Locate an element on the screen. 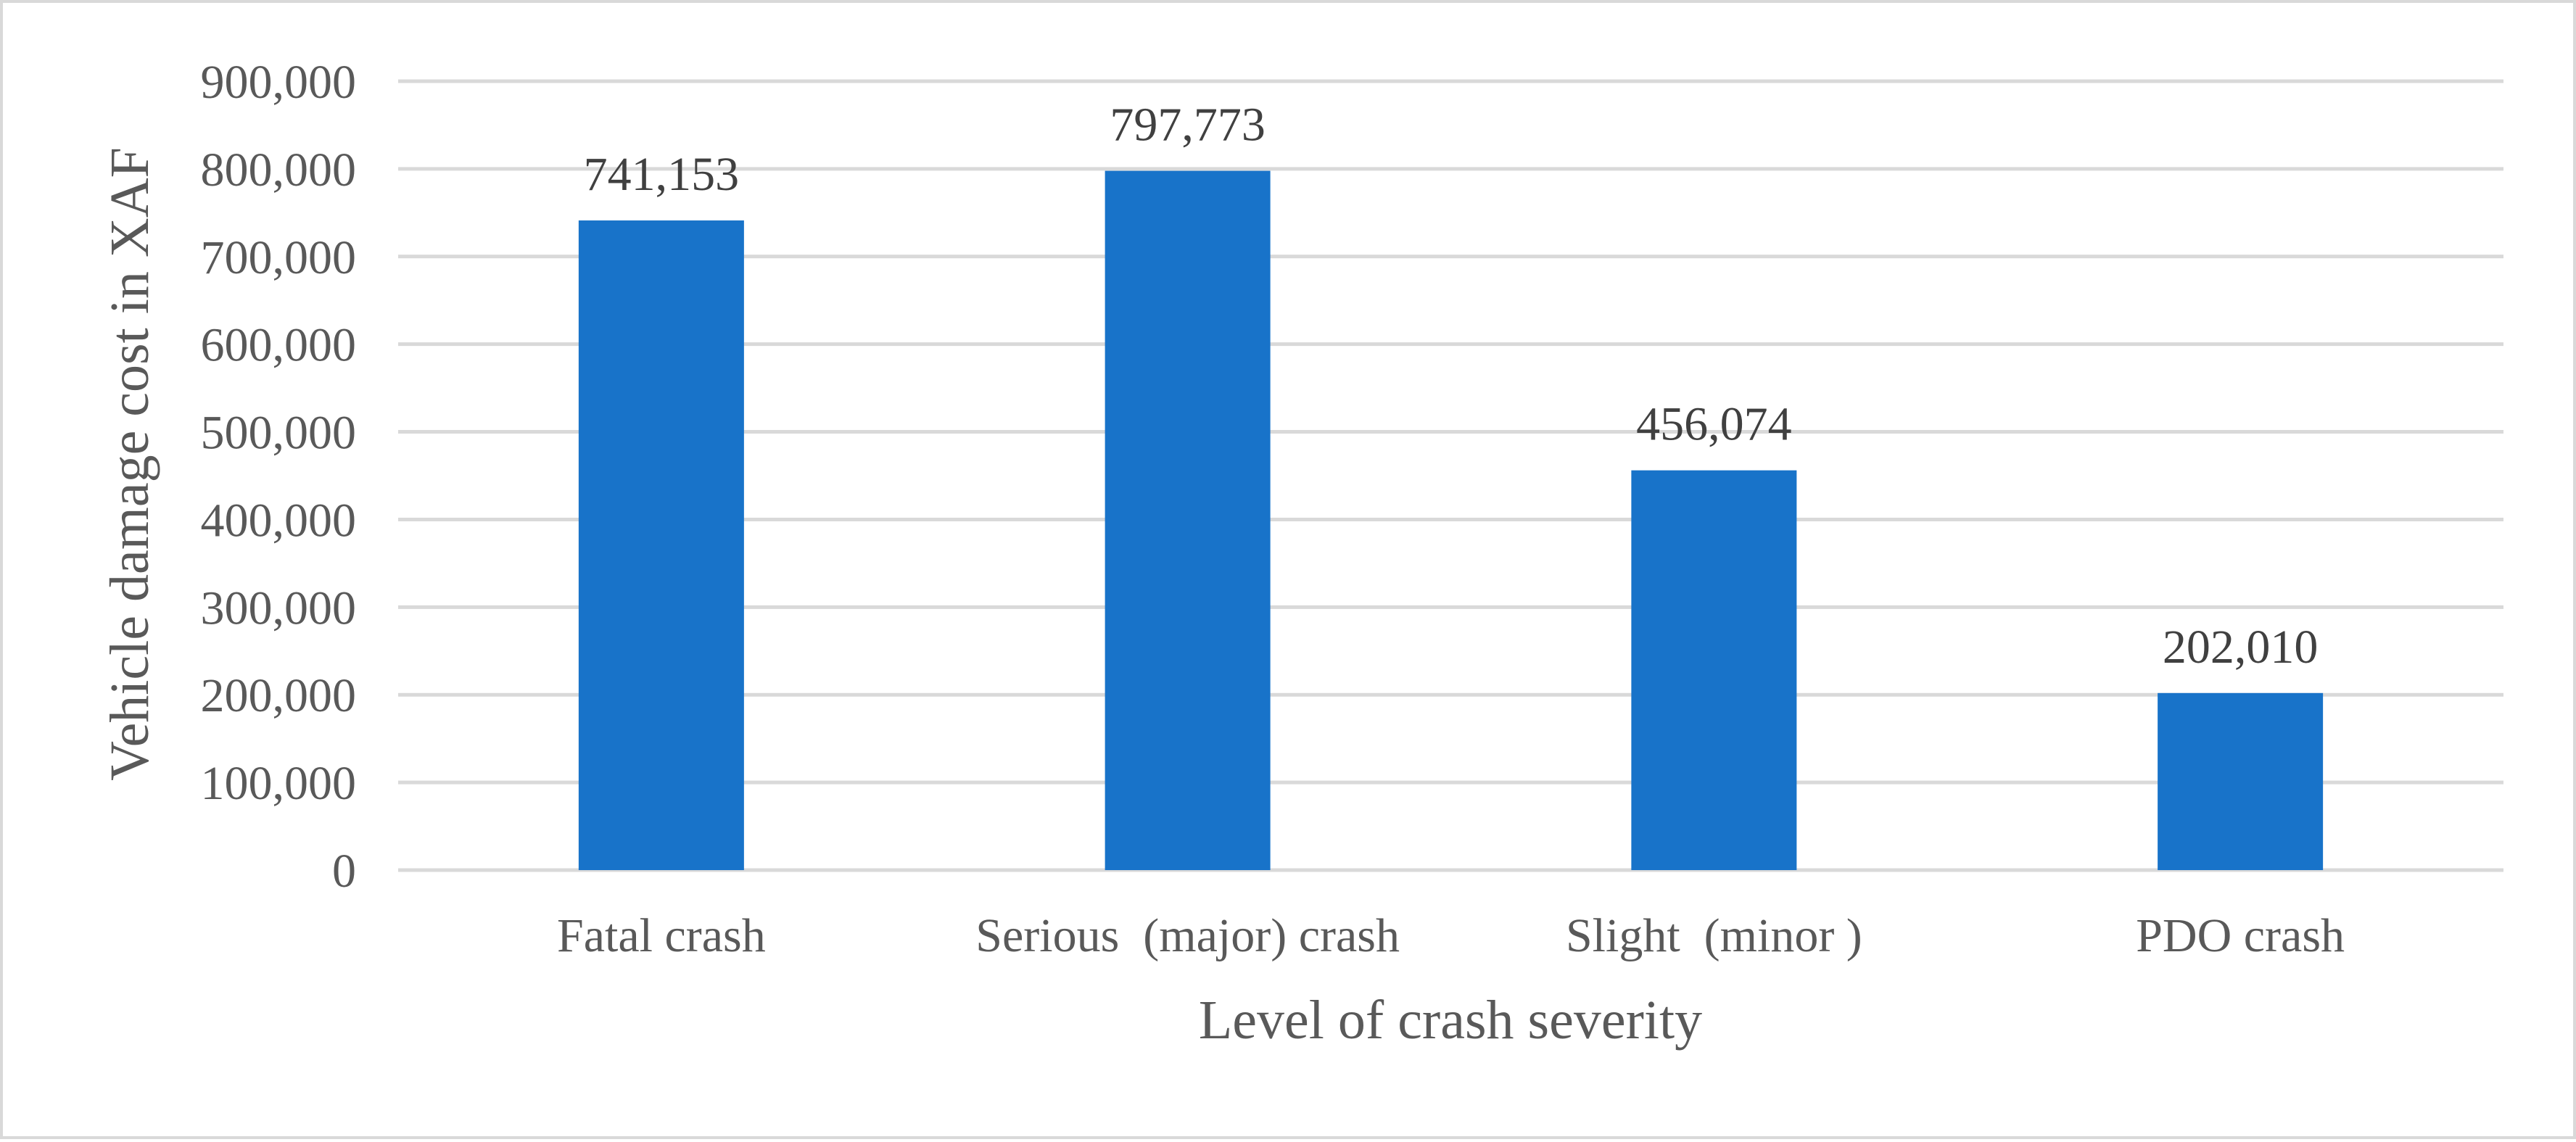 This screenshot has width=2576, height=1142. x-tick-label: Serious (major) crash is located at coordinates (1187, 935).